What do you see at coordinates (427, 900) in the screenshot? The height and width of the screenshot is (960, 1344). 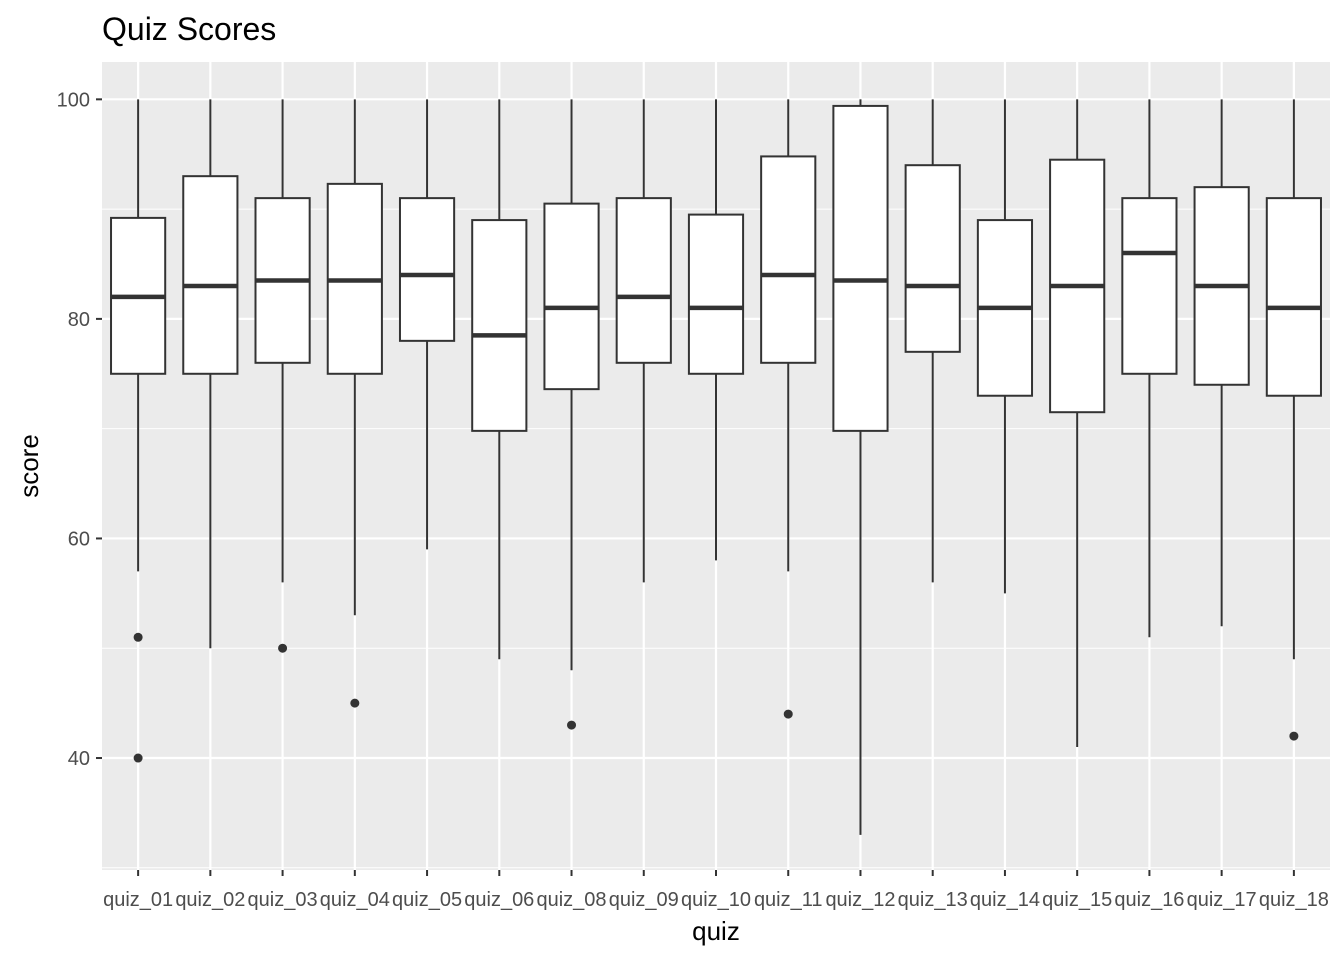 I see `x-tick-label: quiz_05` at bounding box center [427, 900].